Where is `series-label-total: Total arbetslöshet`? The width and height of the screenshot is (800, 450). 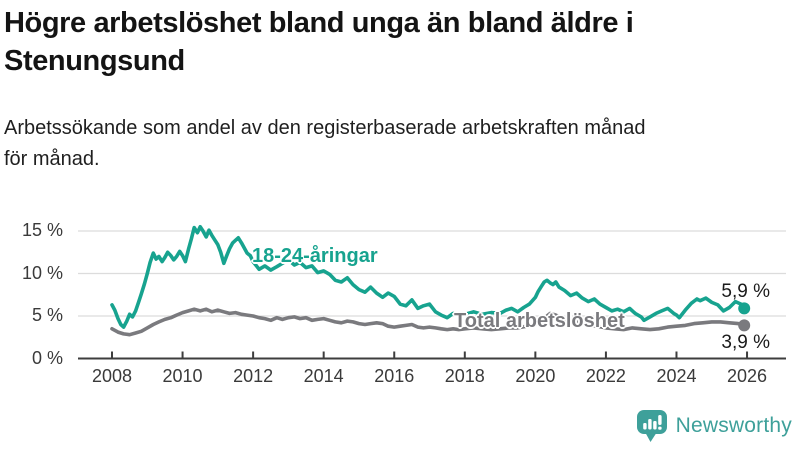 series-label-total: Total arbetslöshet is located at coordinates (539, 321).